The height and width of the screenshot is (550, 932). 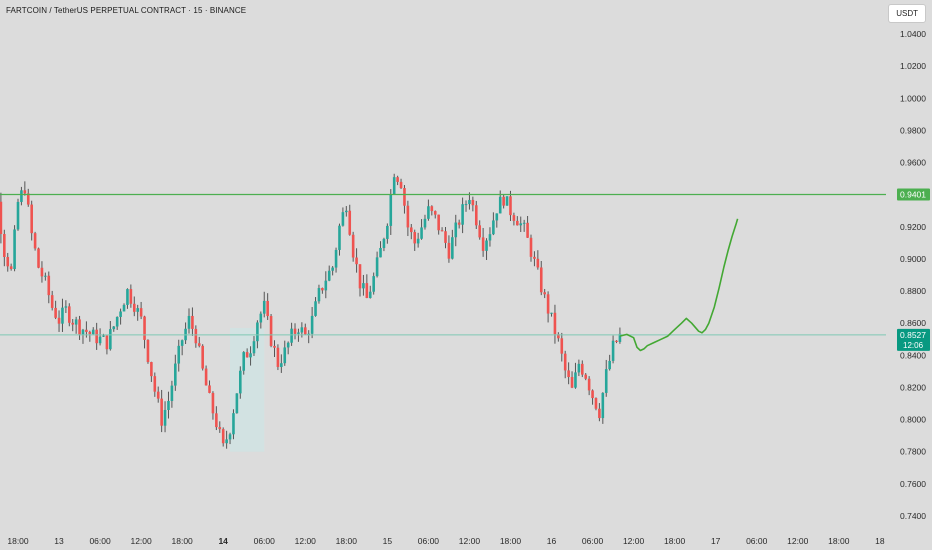 I want to click on resistance-price-label-box, so click(x=913, y=194).